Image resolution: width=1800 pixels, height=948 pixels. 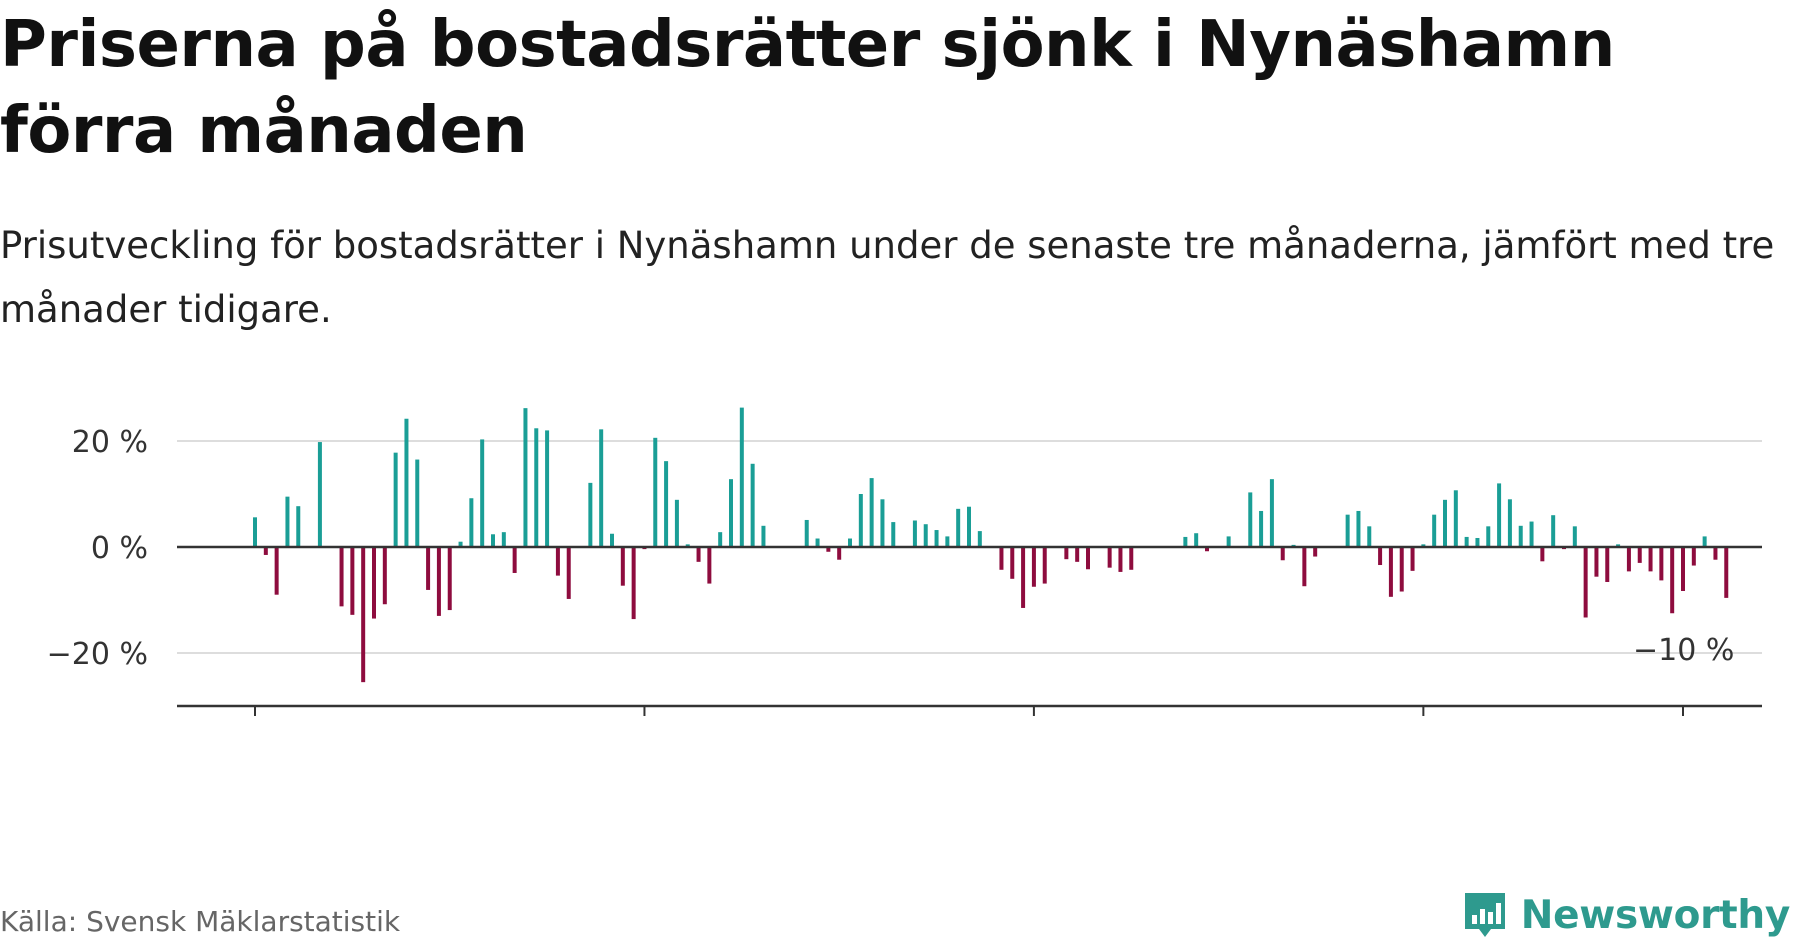 I want to click on brand-logo: Newsworthy, so click(x=1625, y=915).